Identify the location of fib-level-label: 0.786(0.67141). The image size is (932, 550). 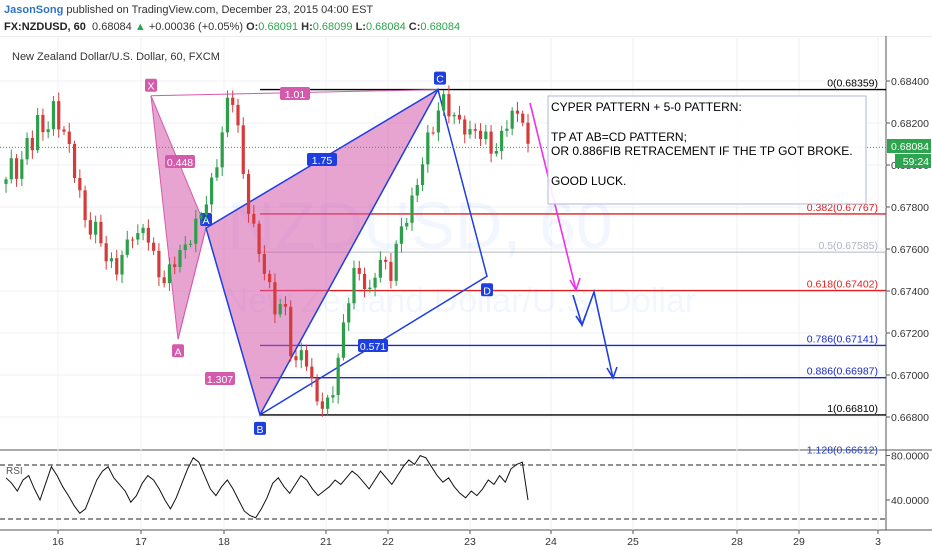
(842, 339).